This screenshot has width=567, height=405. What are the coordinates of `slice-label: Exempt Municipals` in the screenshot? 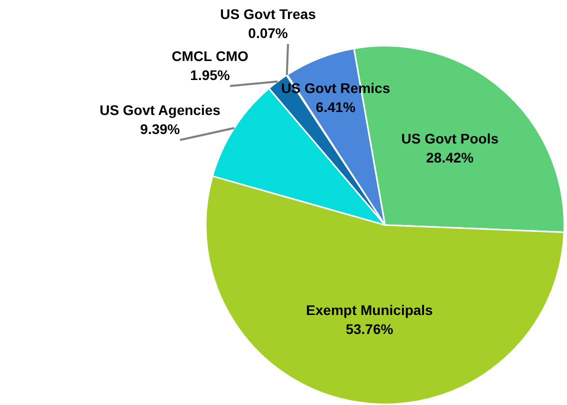 It's located at (370, 310).